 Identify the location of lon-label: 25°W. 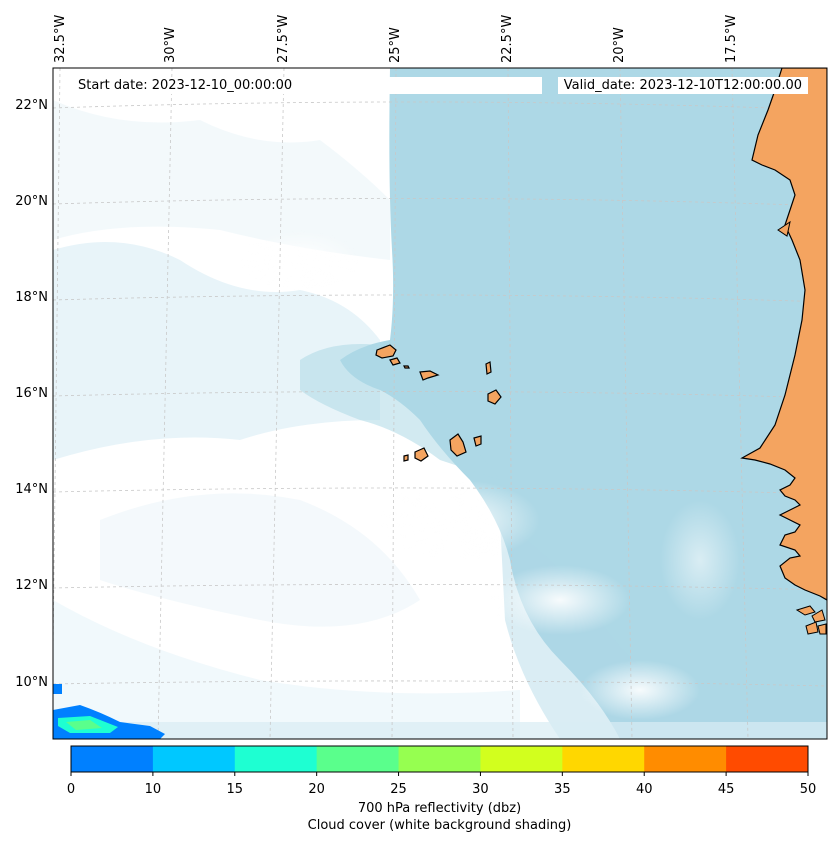
(395, 45).